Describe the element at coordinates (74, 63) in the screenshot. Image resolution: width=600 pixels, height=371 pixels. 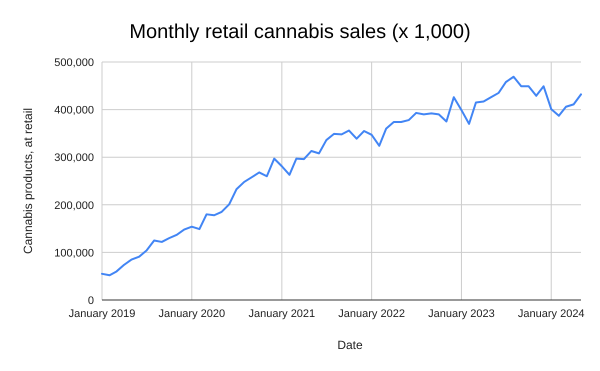
I see `y-tick-label: 500,000` at that location.